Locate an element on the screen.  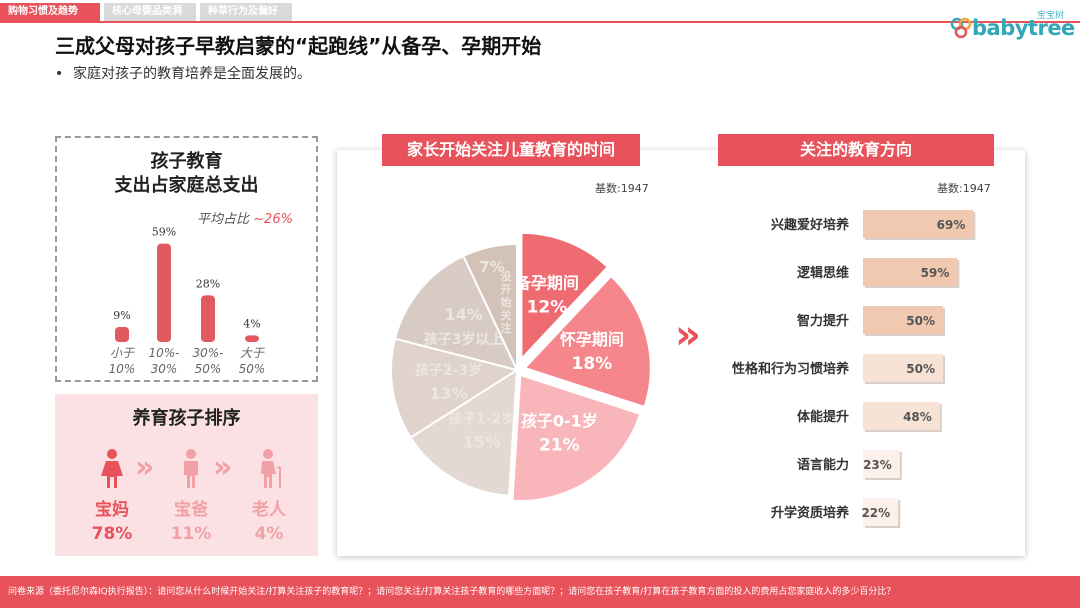
focus-category-label: 体能提升 is located at coordinates (823, 417).